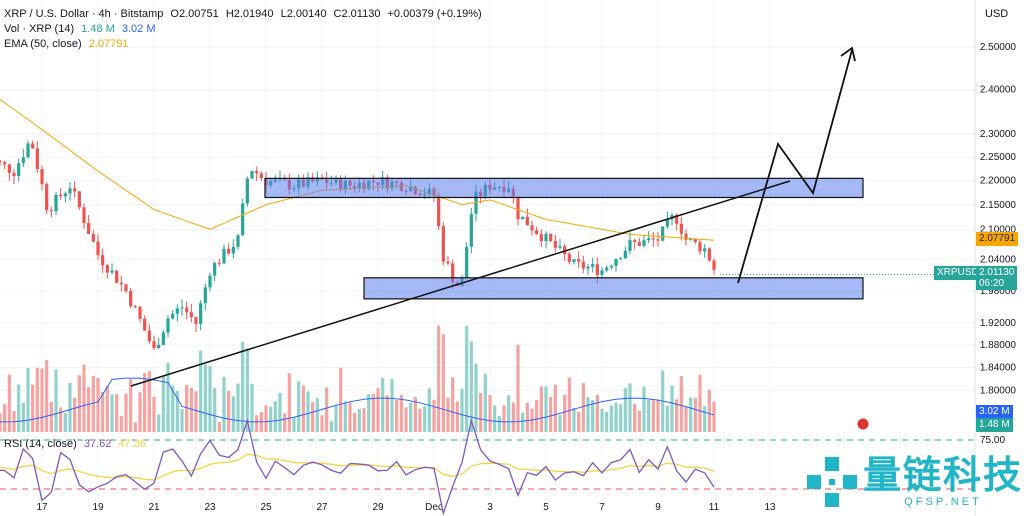 The width and height of the screenshot is (1024, 516). What do you see at coordinates (943, 502) in the screenshot?
I see `watermark-sub: QFSP.NET` at bounding box center [943, 502].